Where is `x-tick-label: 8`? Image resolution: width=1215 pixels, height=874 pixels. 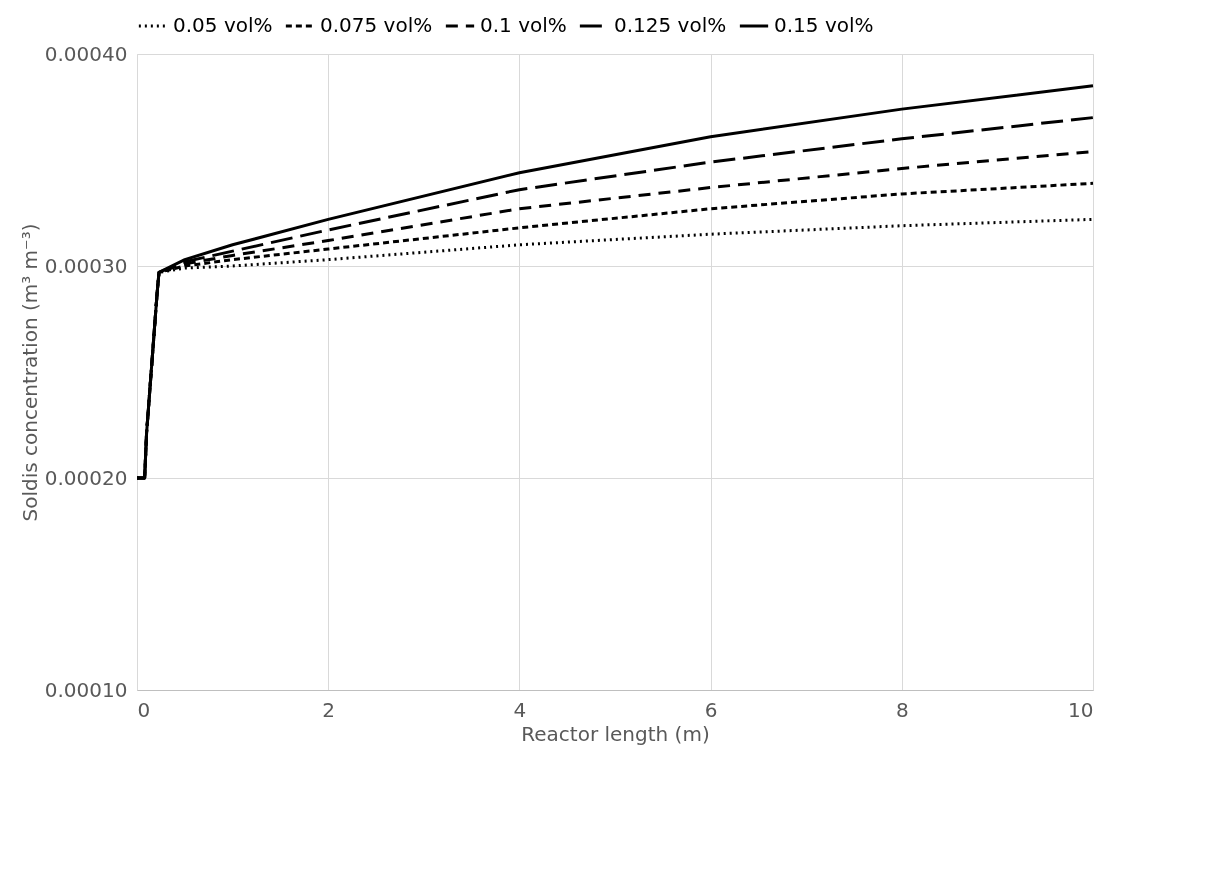 x-tick-label: 8 is located at coordinates (902, 709).